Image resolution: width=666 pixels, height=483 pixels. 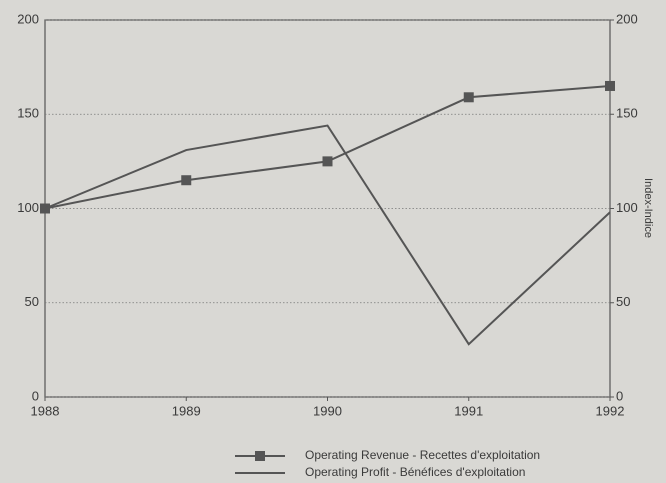 What do you see at coordinates (35, 395) in the screenshot?
I see `y-tick-label: 0` at bounding box center [35, 395].